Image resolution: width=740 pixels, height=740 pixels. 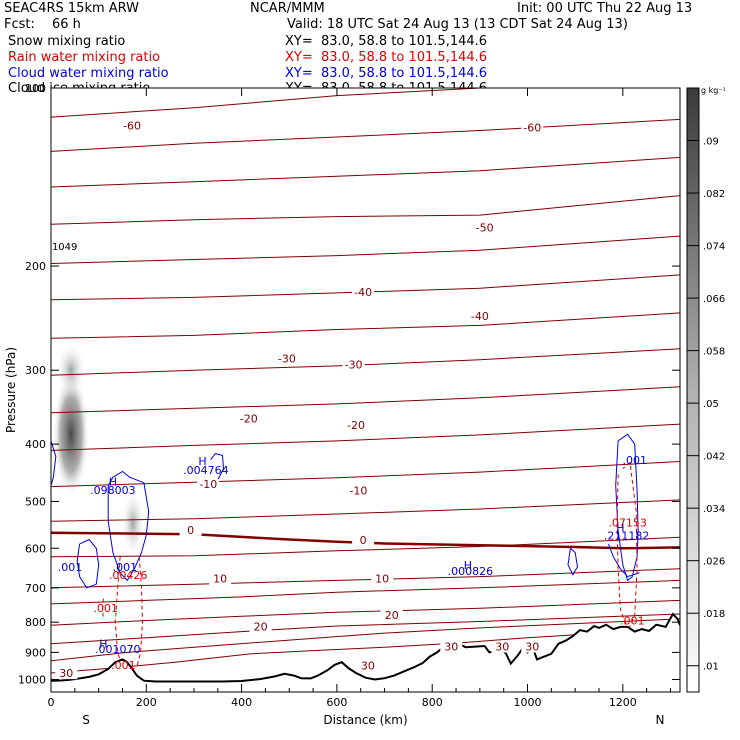 I want to click on model-title: SEAC4RS 15km ARW, so click(x=72, y=8).